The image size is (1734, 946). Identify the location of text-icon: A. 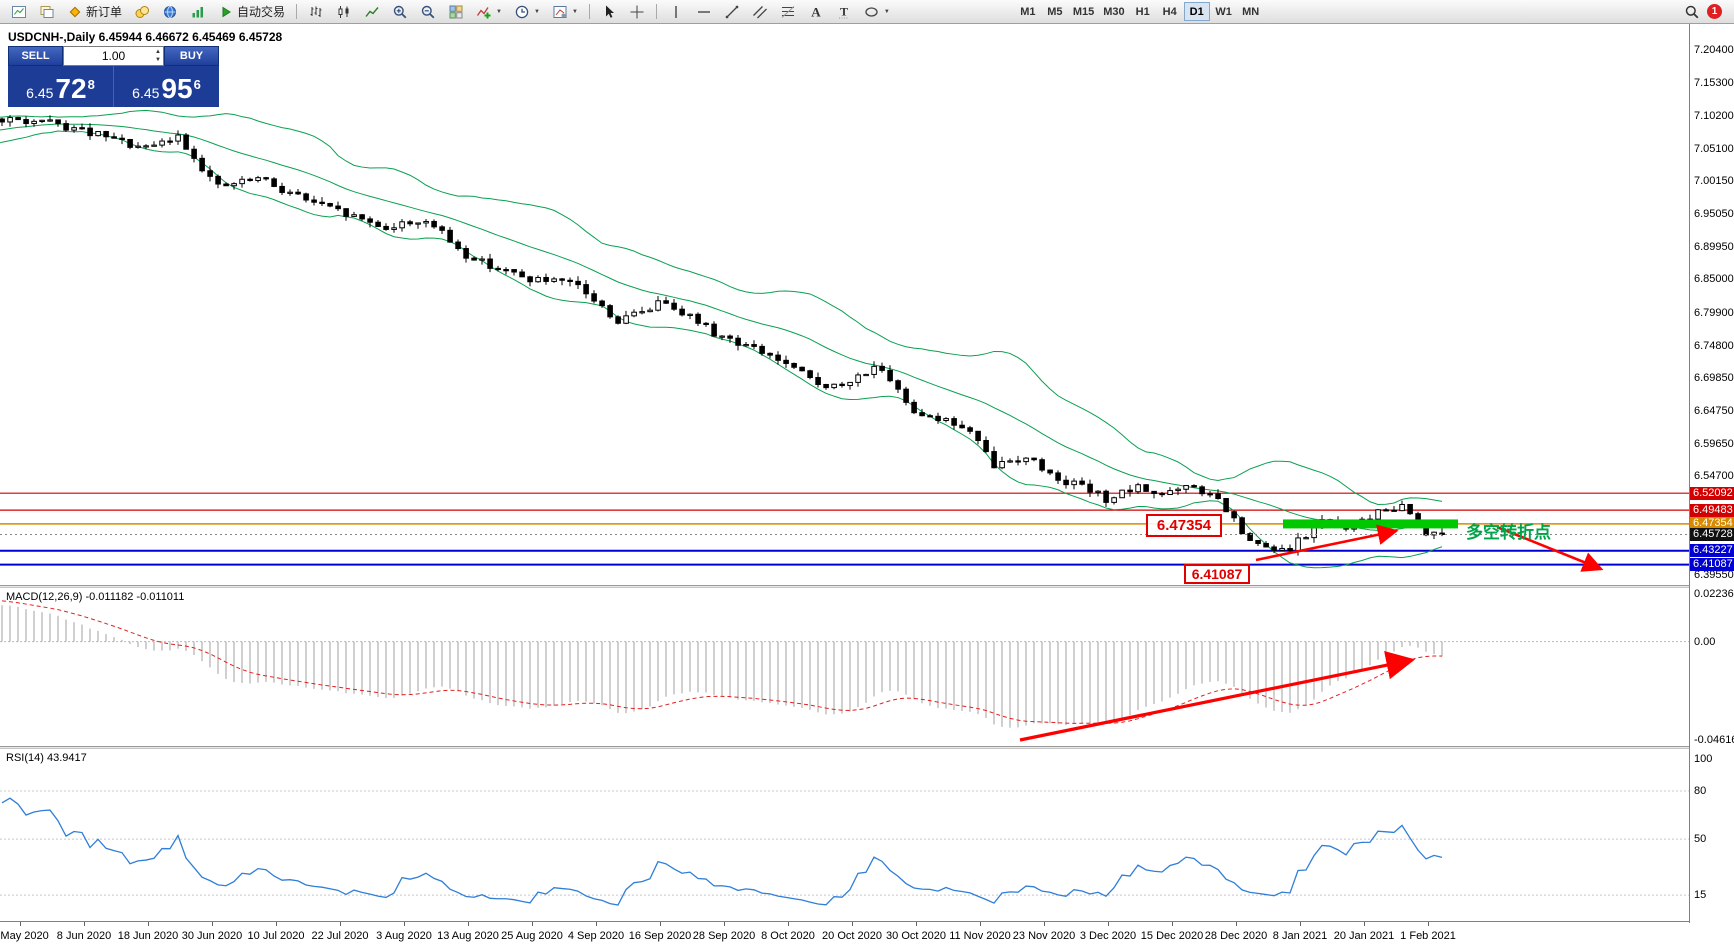
(816, 11).